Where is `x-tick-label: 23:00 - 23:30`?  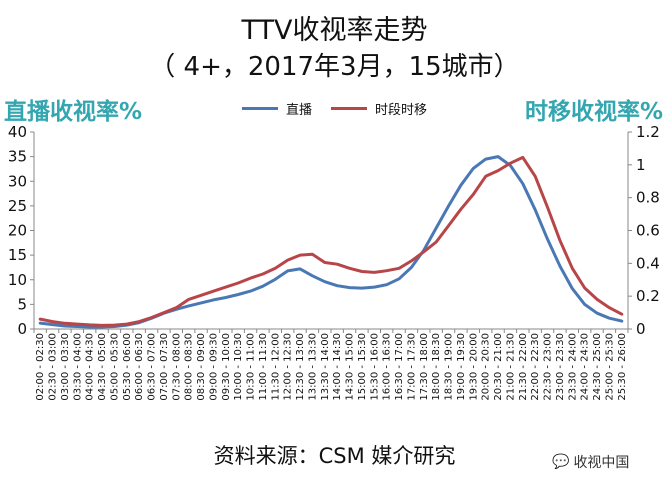 x-tick-label: 23:00 - 23:30 is located at coordinates (560, 367).